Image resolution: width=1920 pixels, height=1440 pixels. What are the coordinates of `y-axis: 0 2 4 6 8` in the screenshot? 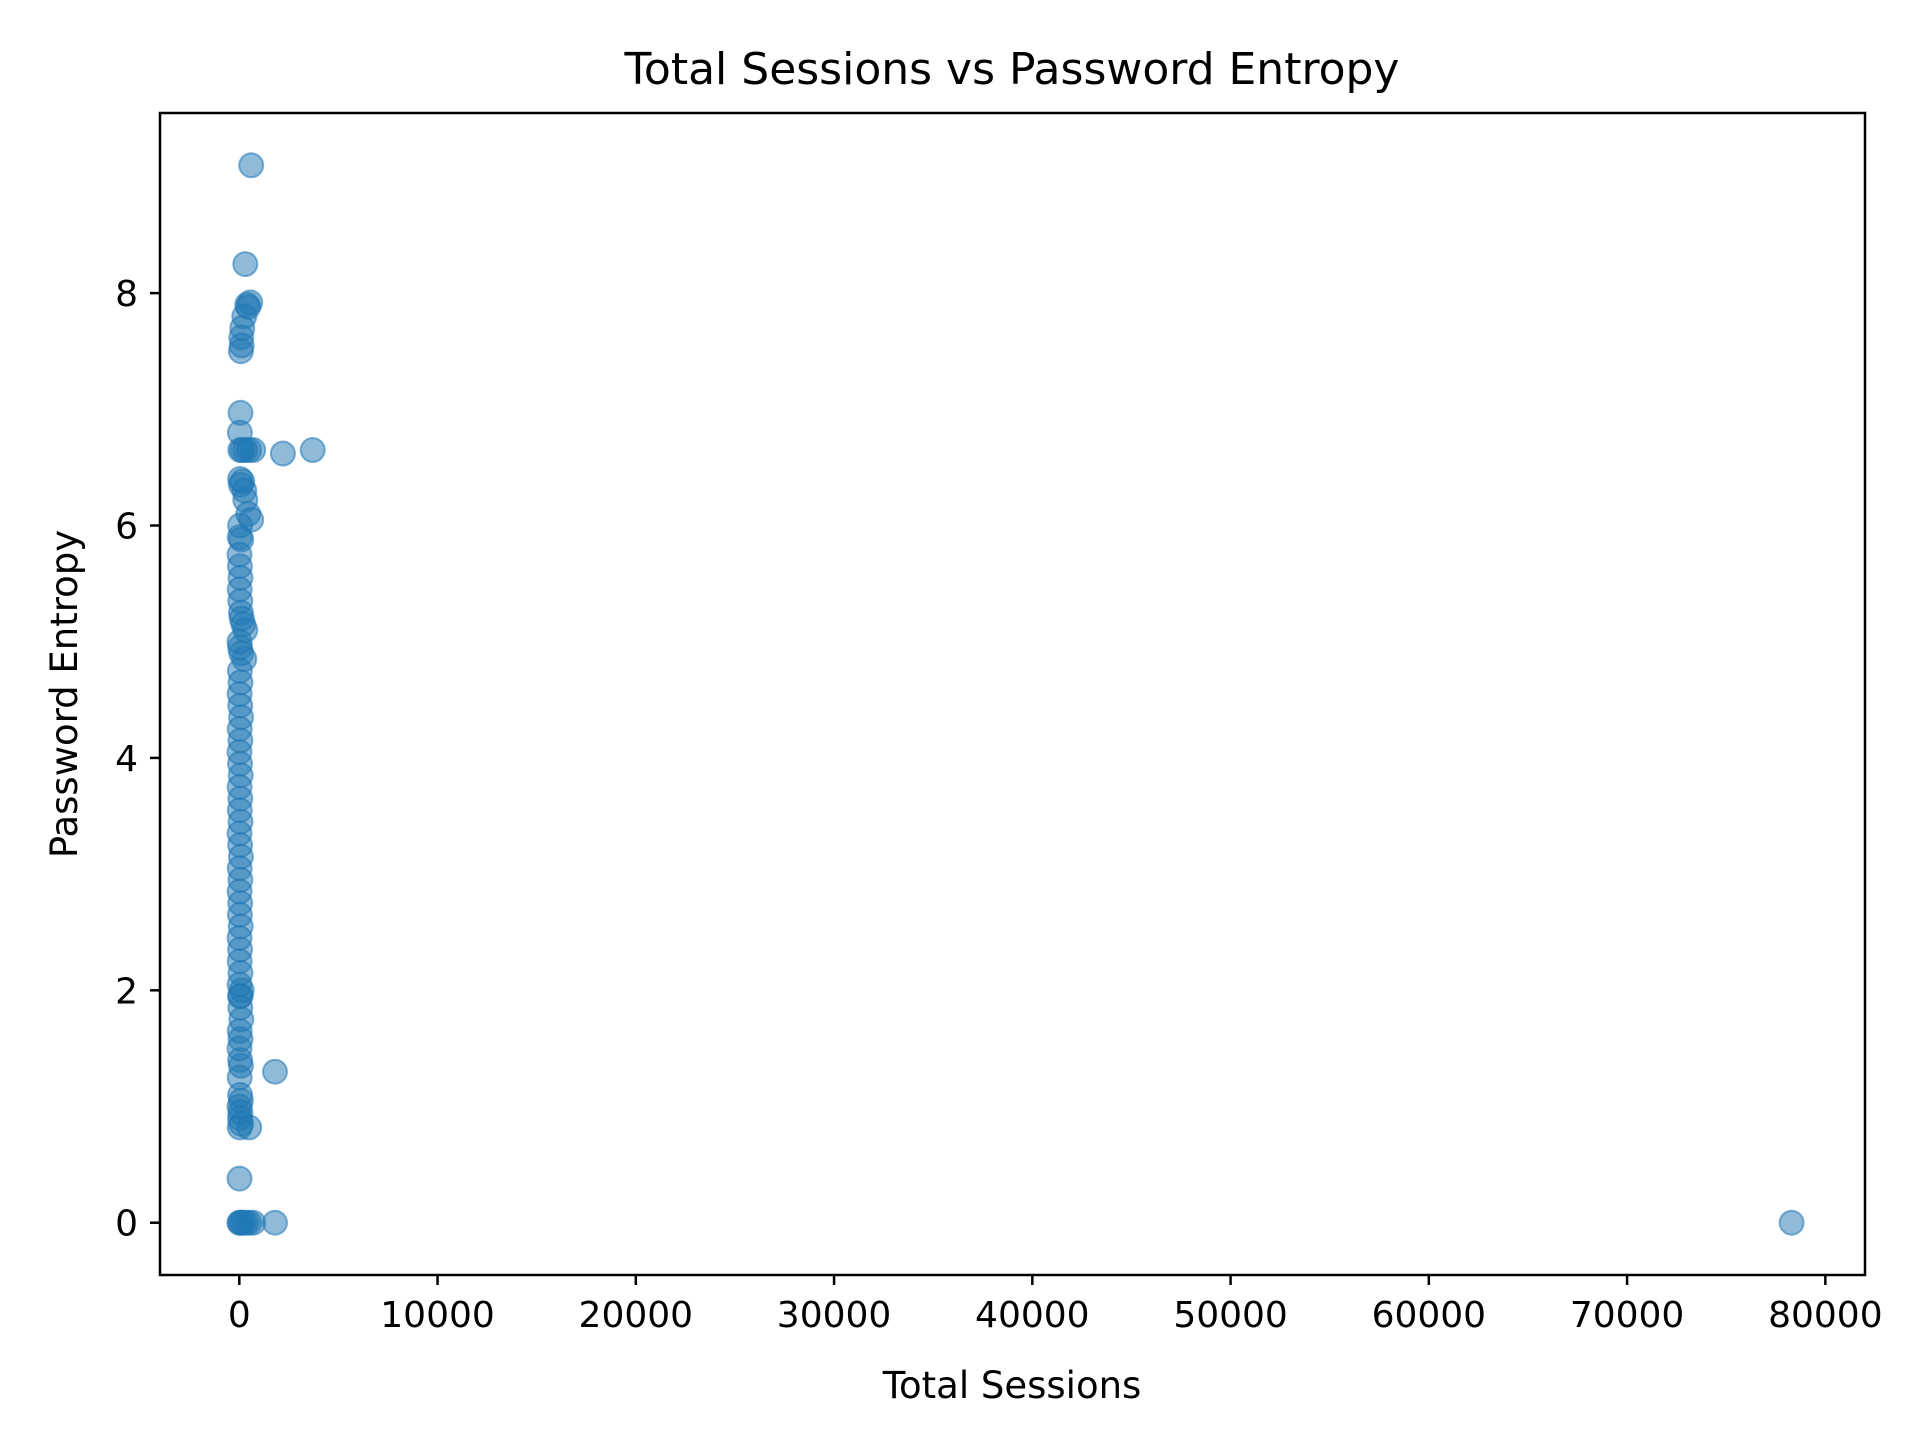 It's located at (137, 759).